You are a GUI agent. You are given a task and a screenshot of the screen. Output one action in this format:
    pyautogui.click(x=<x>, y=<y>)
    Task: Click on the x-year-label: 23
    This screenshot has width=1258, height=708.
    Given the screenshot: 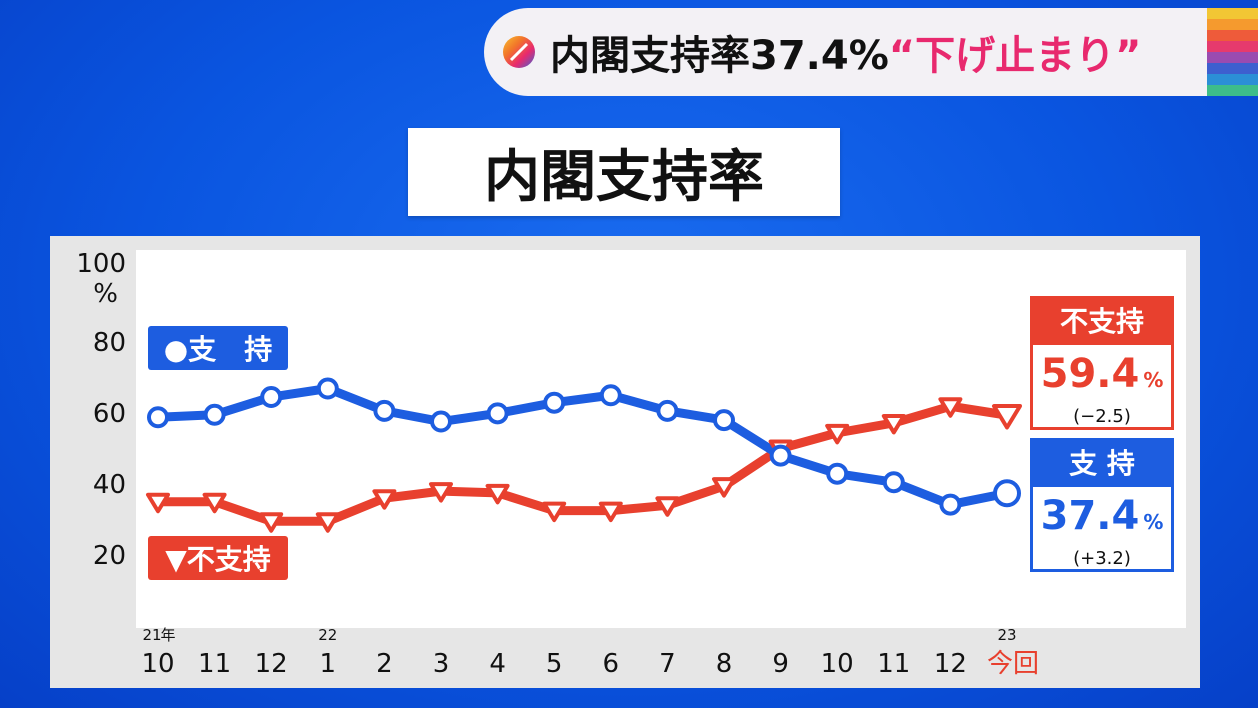 What is the action you would take?
    pyautogui.click(x=1006, y=635)
    